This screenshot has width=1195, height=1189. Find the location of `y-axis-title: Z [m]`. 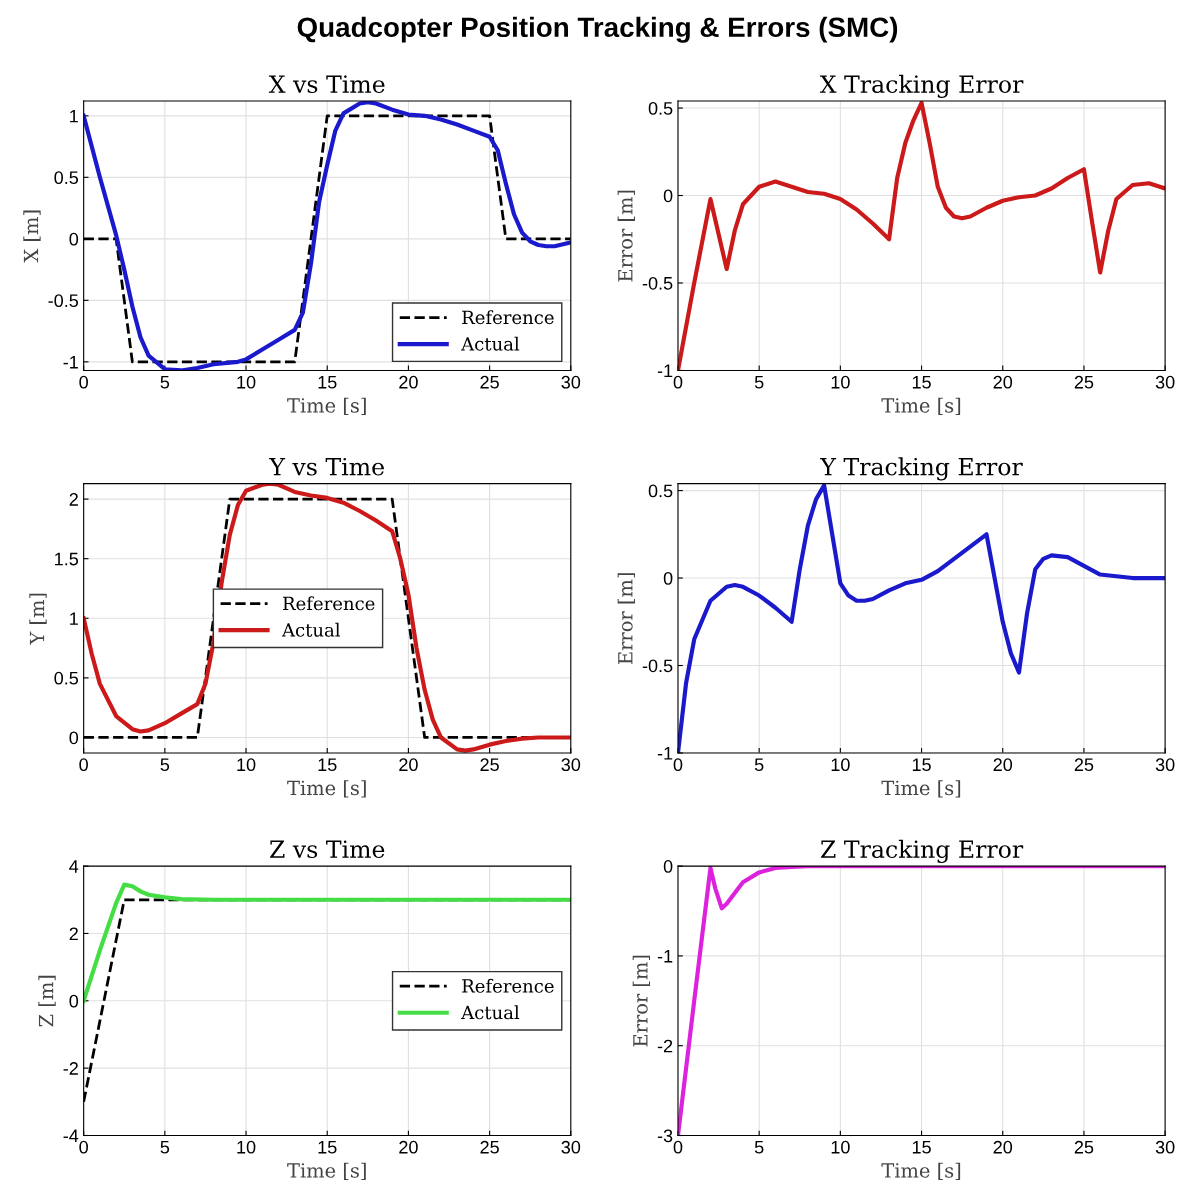

y-axis-title: Z [m] is located at coordinates (47, 1001).